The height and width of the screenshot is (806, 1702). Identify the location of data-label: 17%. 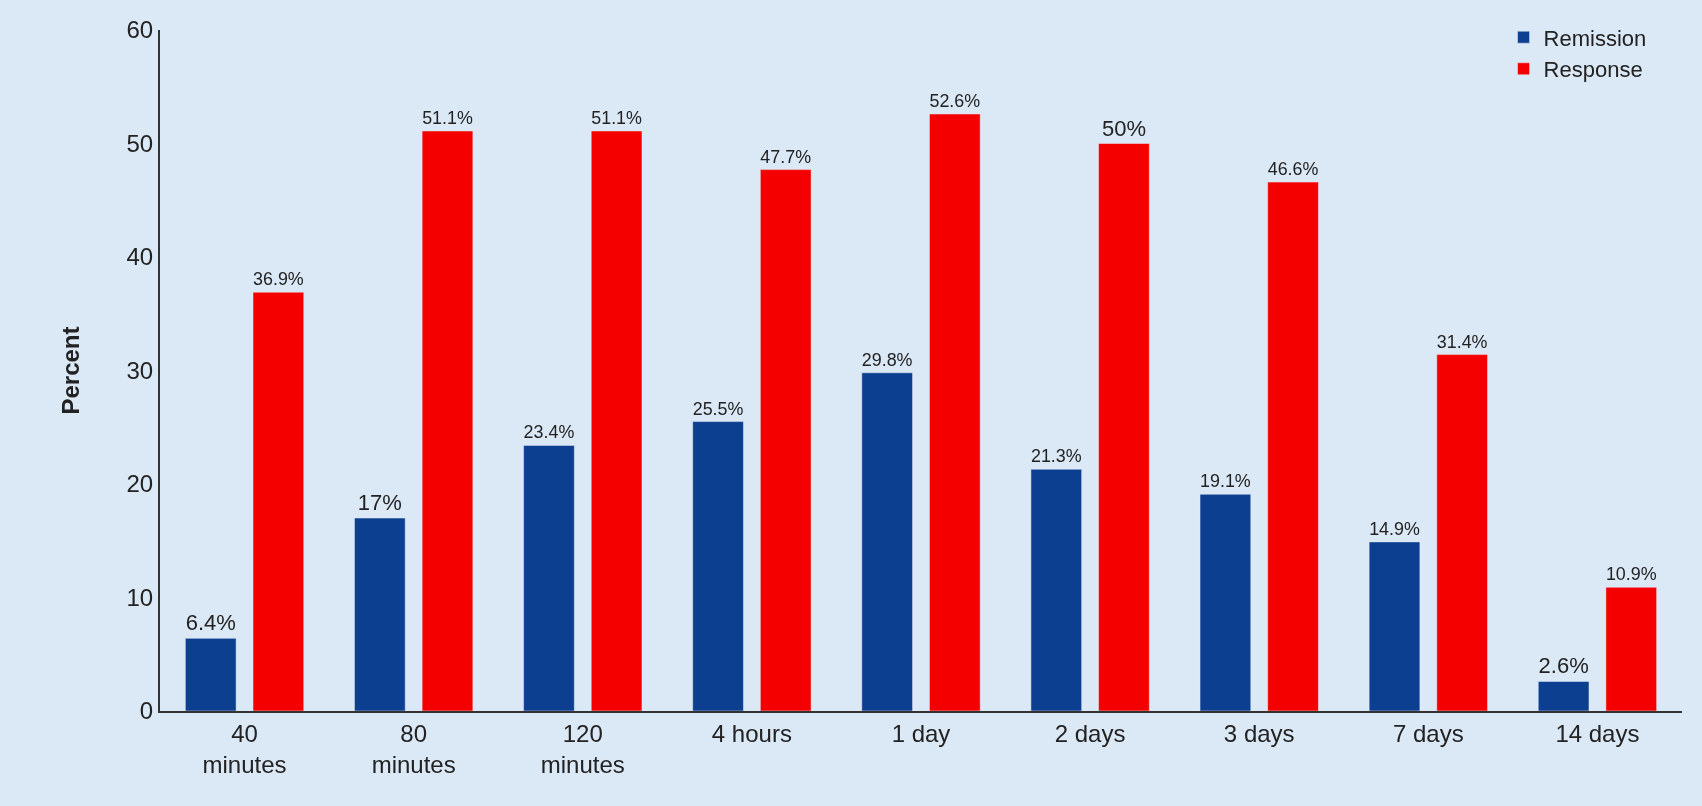
(379, 503).